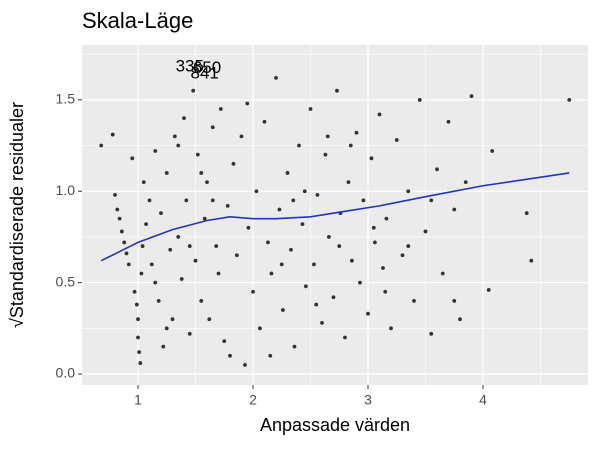 This screenshot has width=600, height=450. I want to click on point-label: 335, so click(190, 65).